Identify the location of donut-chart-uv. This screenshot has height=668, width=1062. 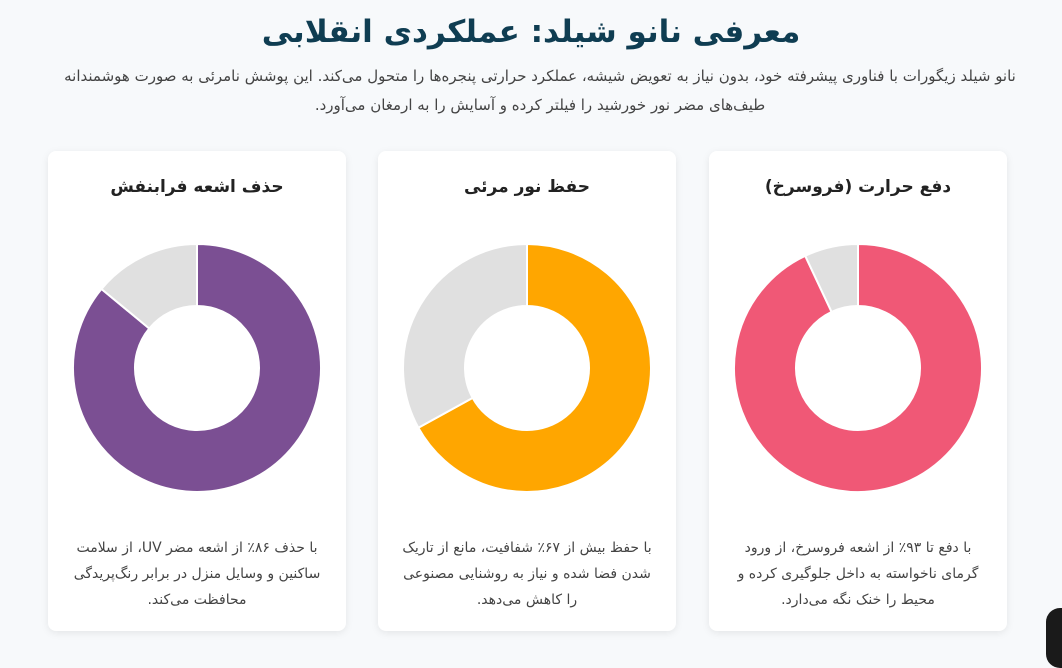
(197, 368).